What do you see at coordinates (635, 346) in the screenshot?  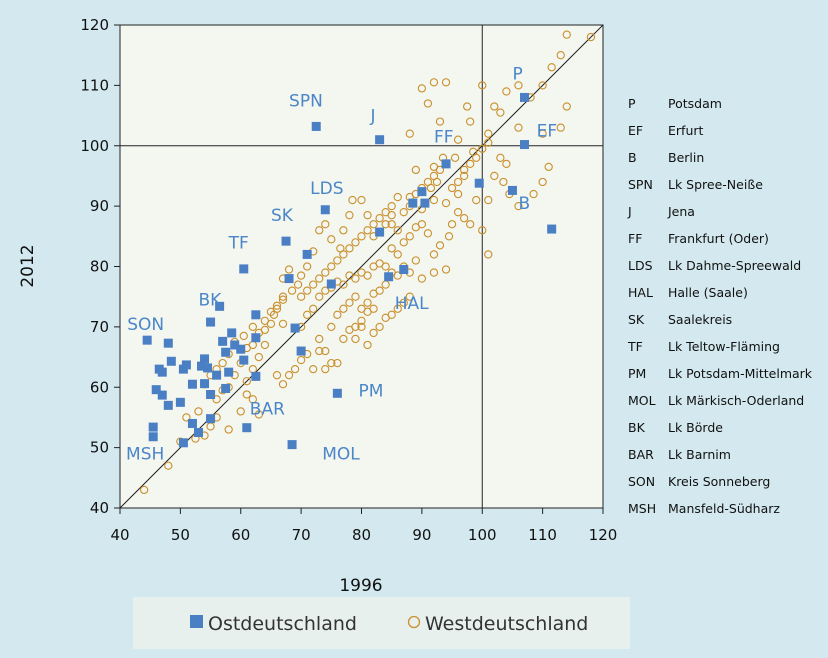 I see `key-abbr: TF` at bounding box center [635, 346].